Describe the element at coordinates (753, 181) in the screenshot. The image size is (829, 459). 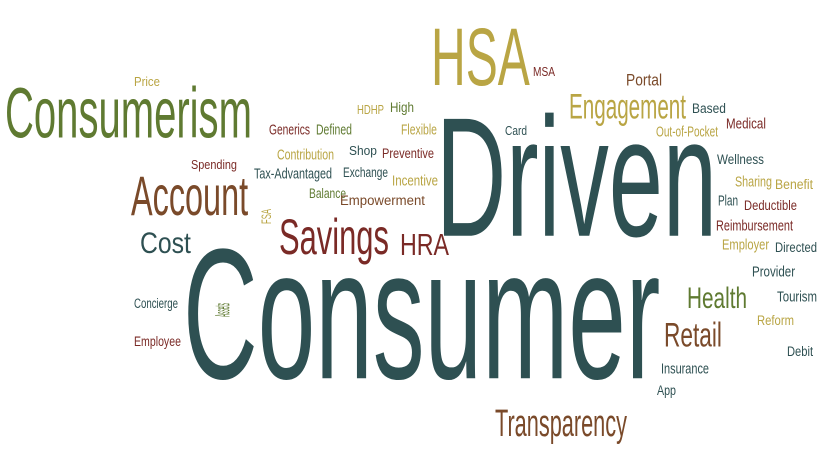
I see `word-sharing: Sharing` at that location.